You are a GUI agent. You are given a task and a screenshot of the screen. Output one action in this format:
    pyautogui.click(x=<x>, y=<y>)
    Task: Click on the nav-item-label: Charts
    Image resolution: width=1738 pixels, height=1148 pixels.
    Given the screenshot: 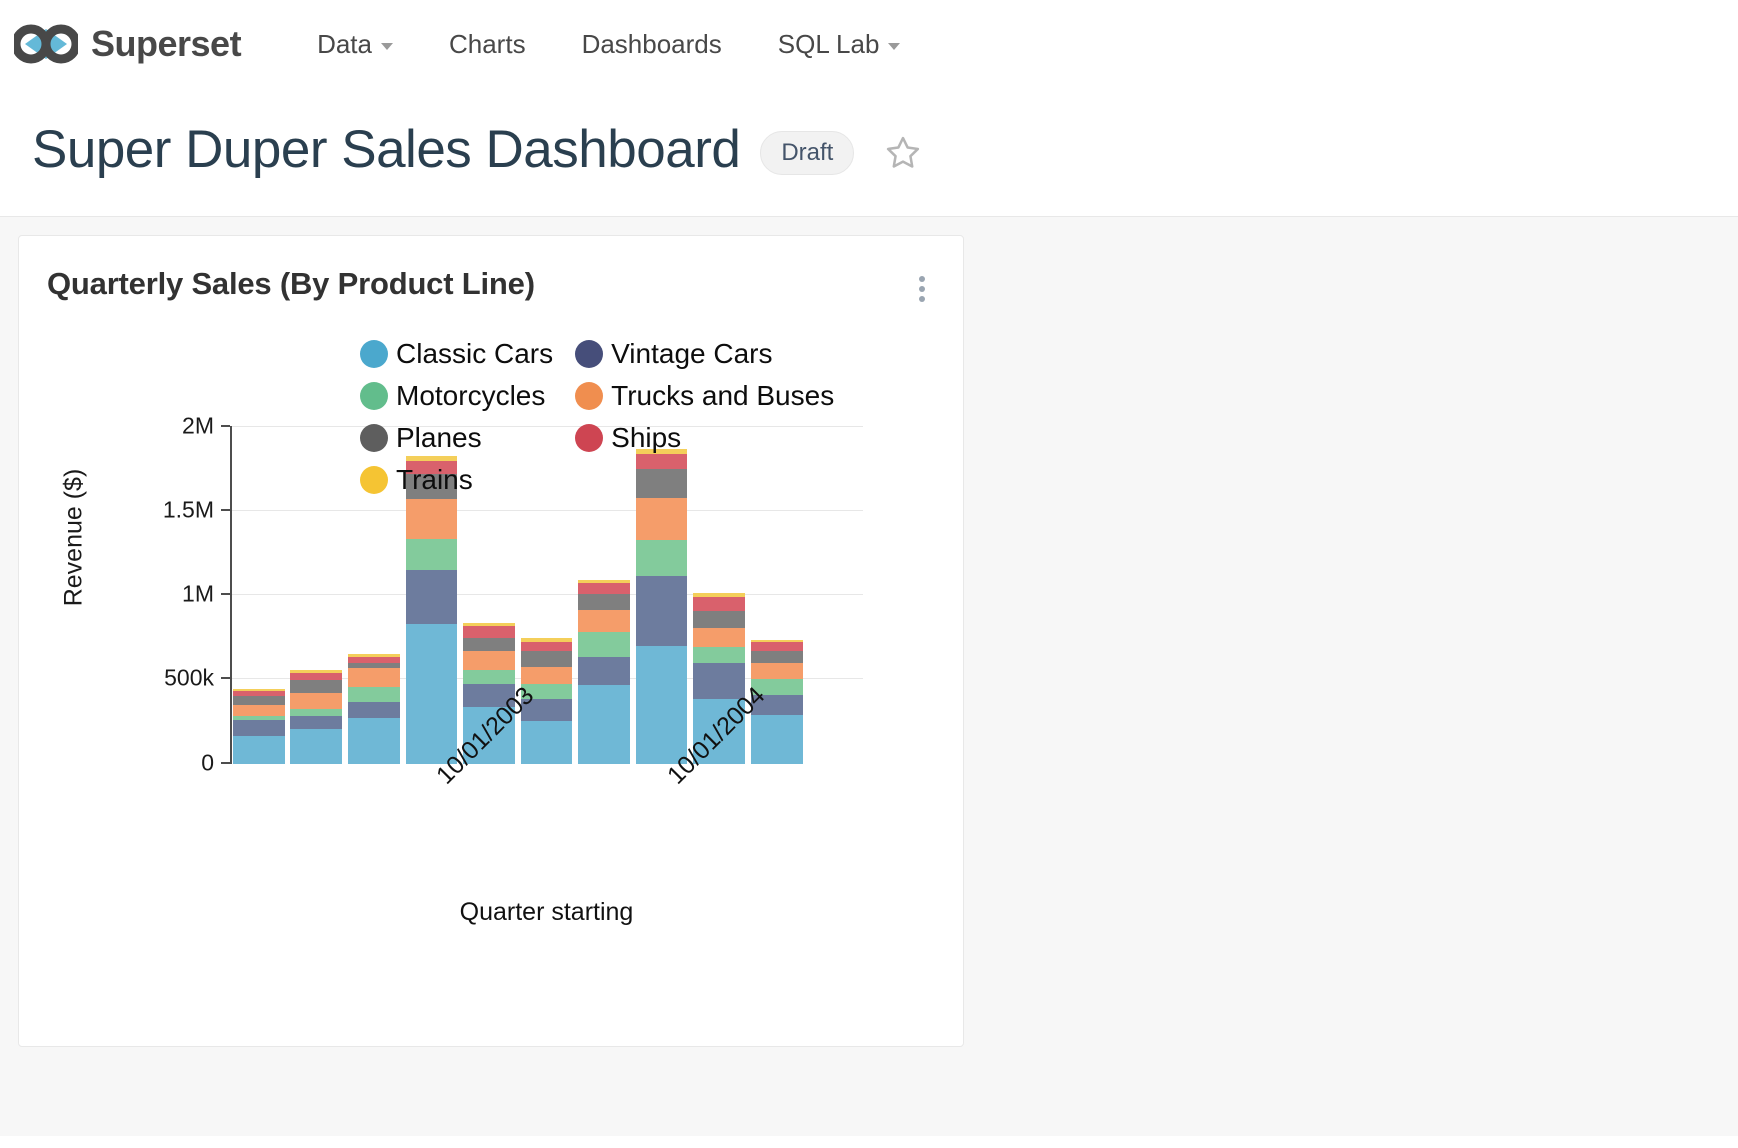 What is the action you would take?
    pyautogui.click(x=487, y=43)
    